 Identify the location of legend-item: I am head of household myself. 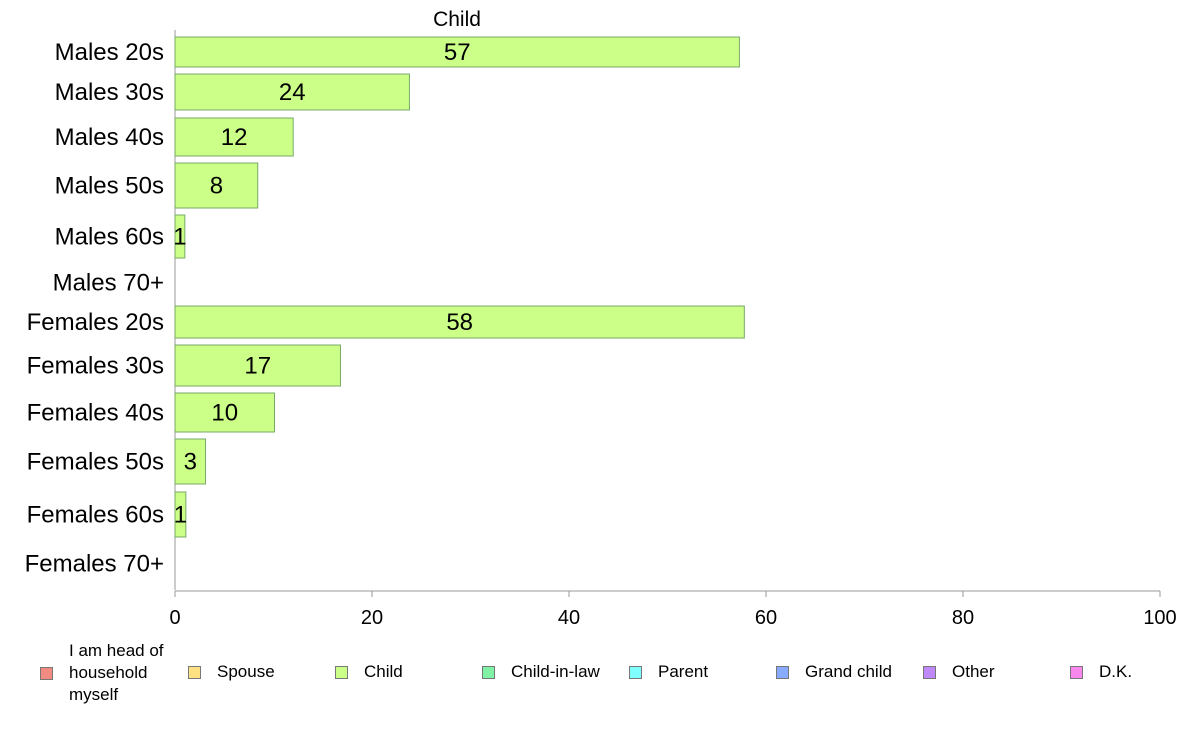
(109, 673).